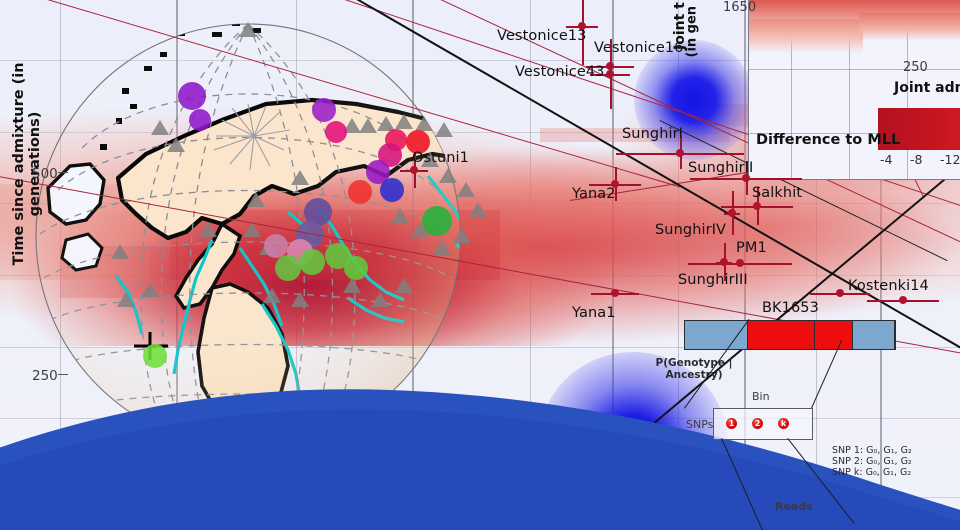  I want to click on point-label: BK1653, so click(790, 308).